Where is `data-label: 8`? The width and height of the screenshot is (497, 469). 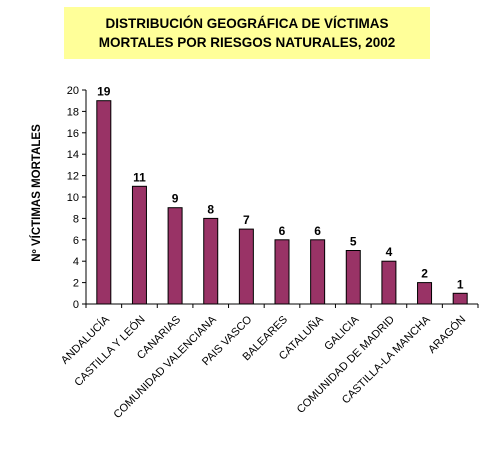
data-label: 8 is located at coordinates (210, 209).